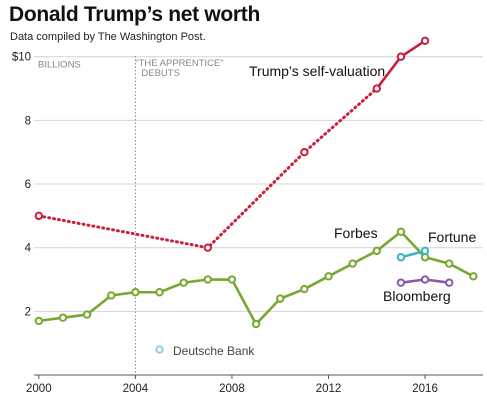 Image resolution: width=487 pixels, height=400 pixels. What do you see at coordinates (39, 321) in the screenshot?
I see `point-forbes-2000` at bounding box center [39, 321].